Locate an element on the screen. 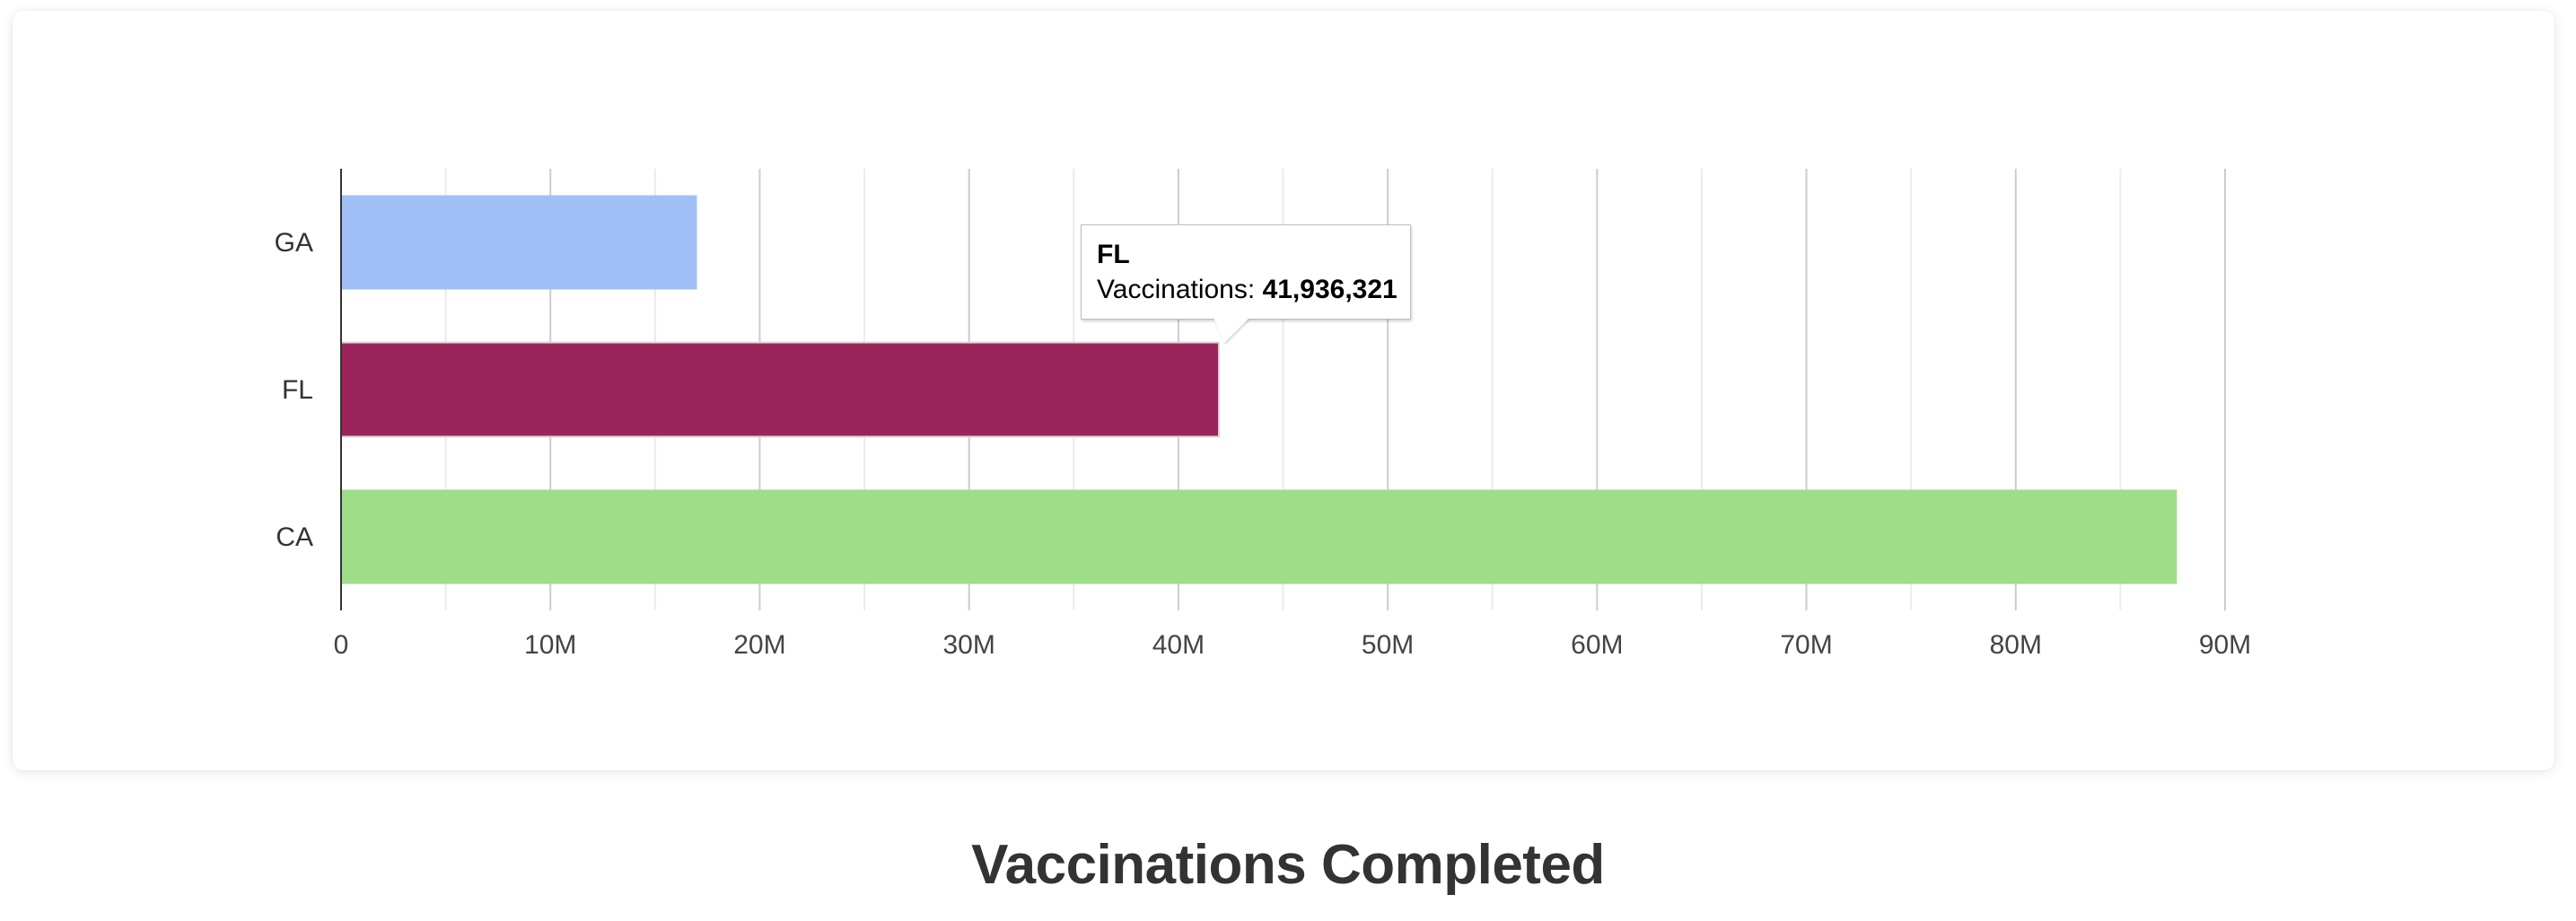  category-labels: GA FL CA is located at coordinates (294, 390).